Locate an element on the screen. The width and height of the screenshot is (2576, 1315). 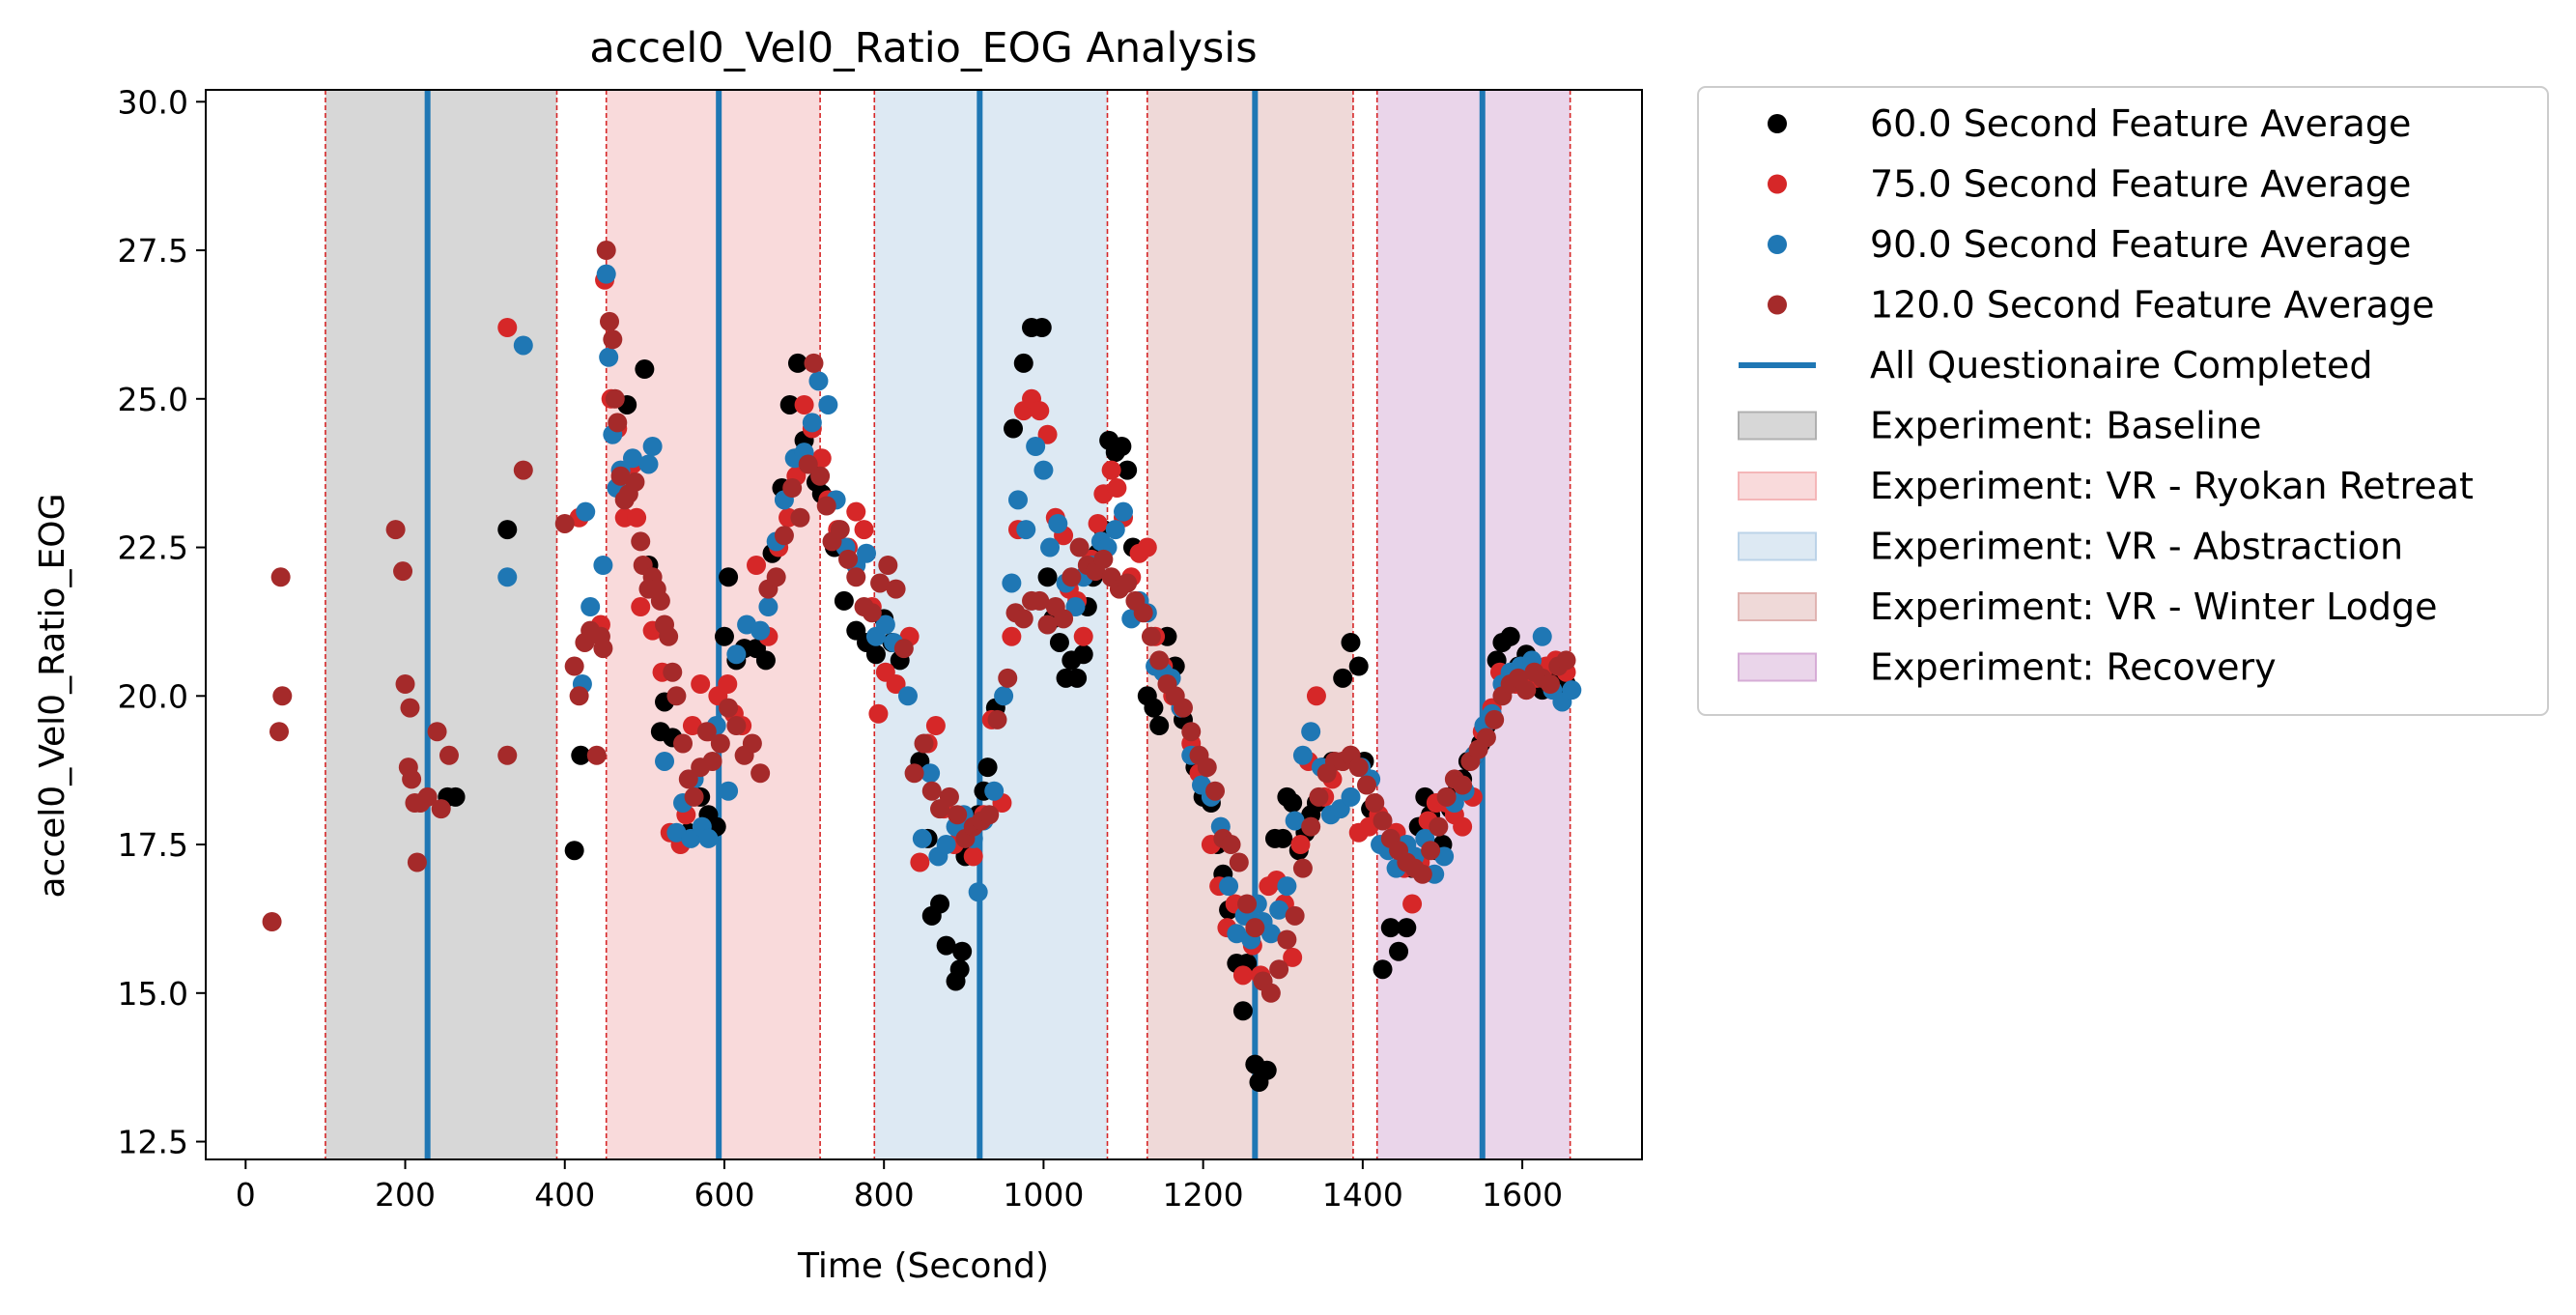
y-tick-label-4: 22.5 is located at coordinates (153, 548).